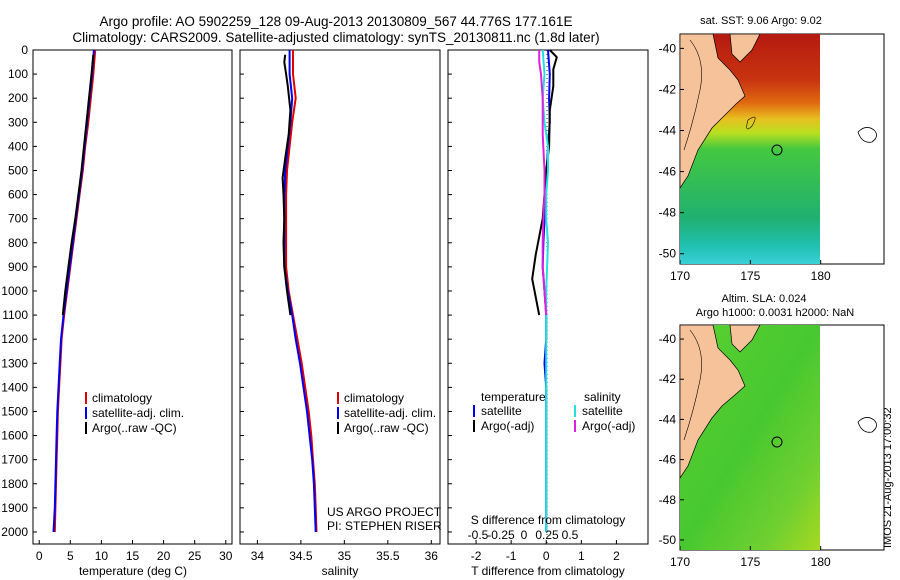 Image resolution: width=900 pixels, height=580 pixels. What do you see at coordinates (478, 535) in the screenshot?
I see `s-diff-tick-label: -0.5` at bounding box center [478, 535].